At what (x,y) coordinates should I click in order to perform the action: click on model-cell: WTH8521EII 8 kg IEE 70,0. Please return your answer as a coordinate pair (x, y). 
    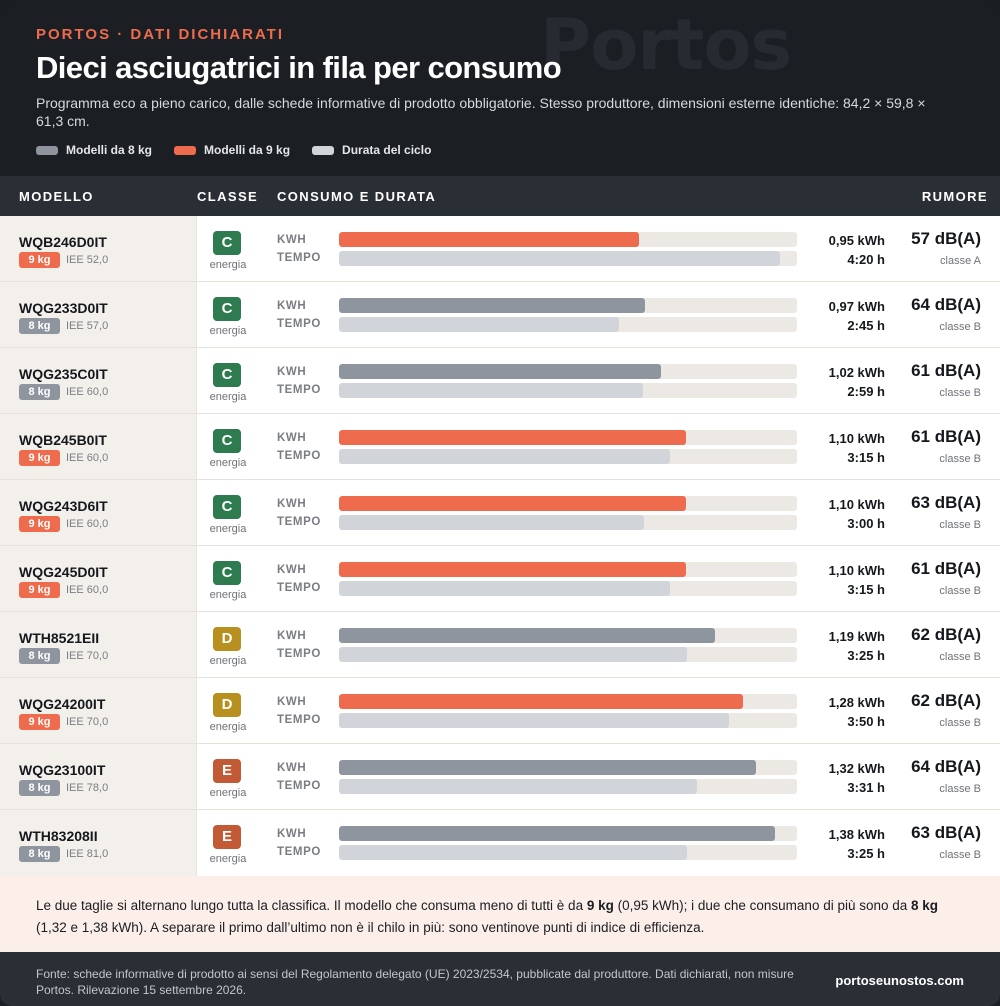
    Looking at the image, I should click on (98, 644).